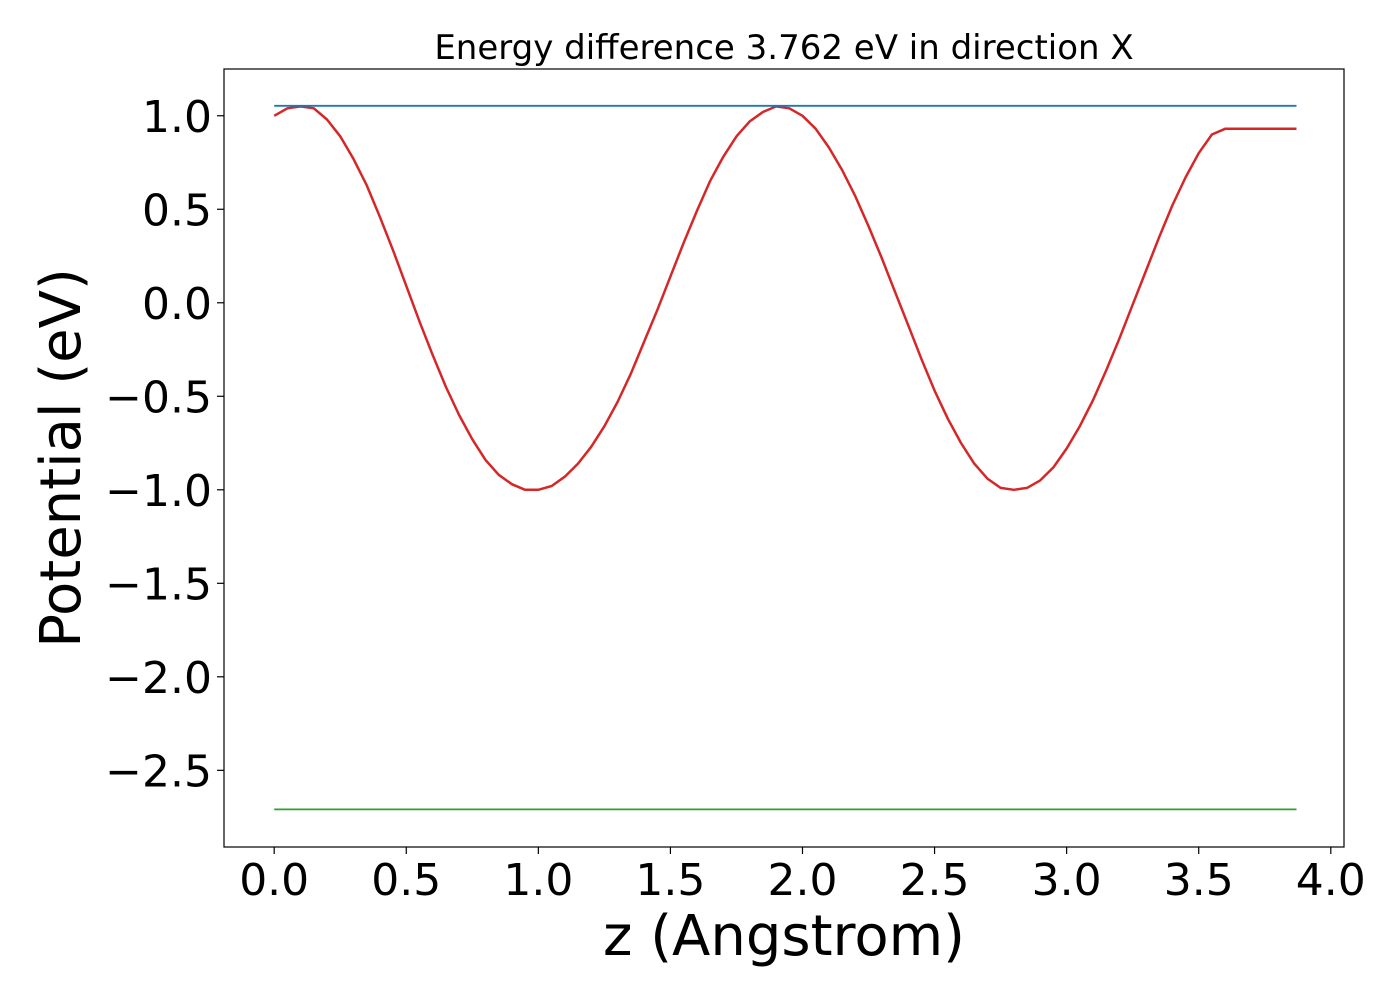 This screenshot has width=1400, height=1004. I want to click on y-tick-label: 0.0, so click(177, 304).